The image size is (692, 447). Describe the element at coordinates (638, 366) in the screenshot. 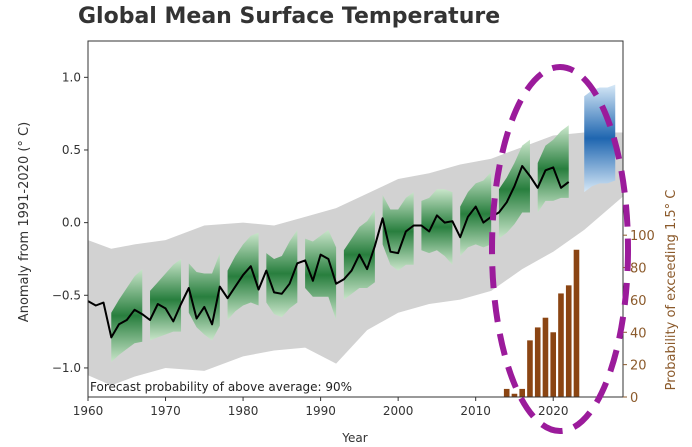

I see `y2-tick-label: 20` at that location.